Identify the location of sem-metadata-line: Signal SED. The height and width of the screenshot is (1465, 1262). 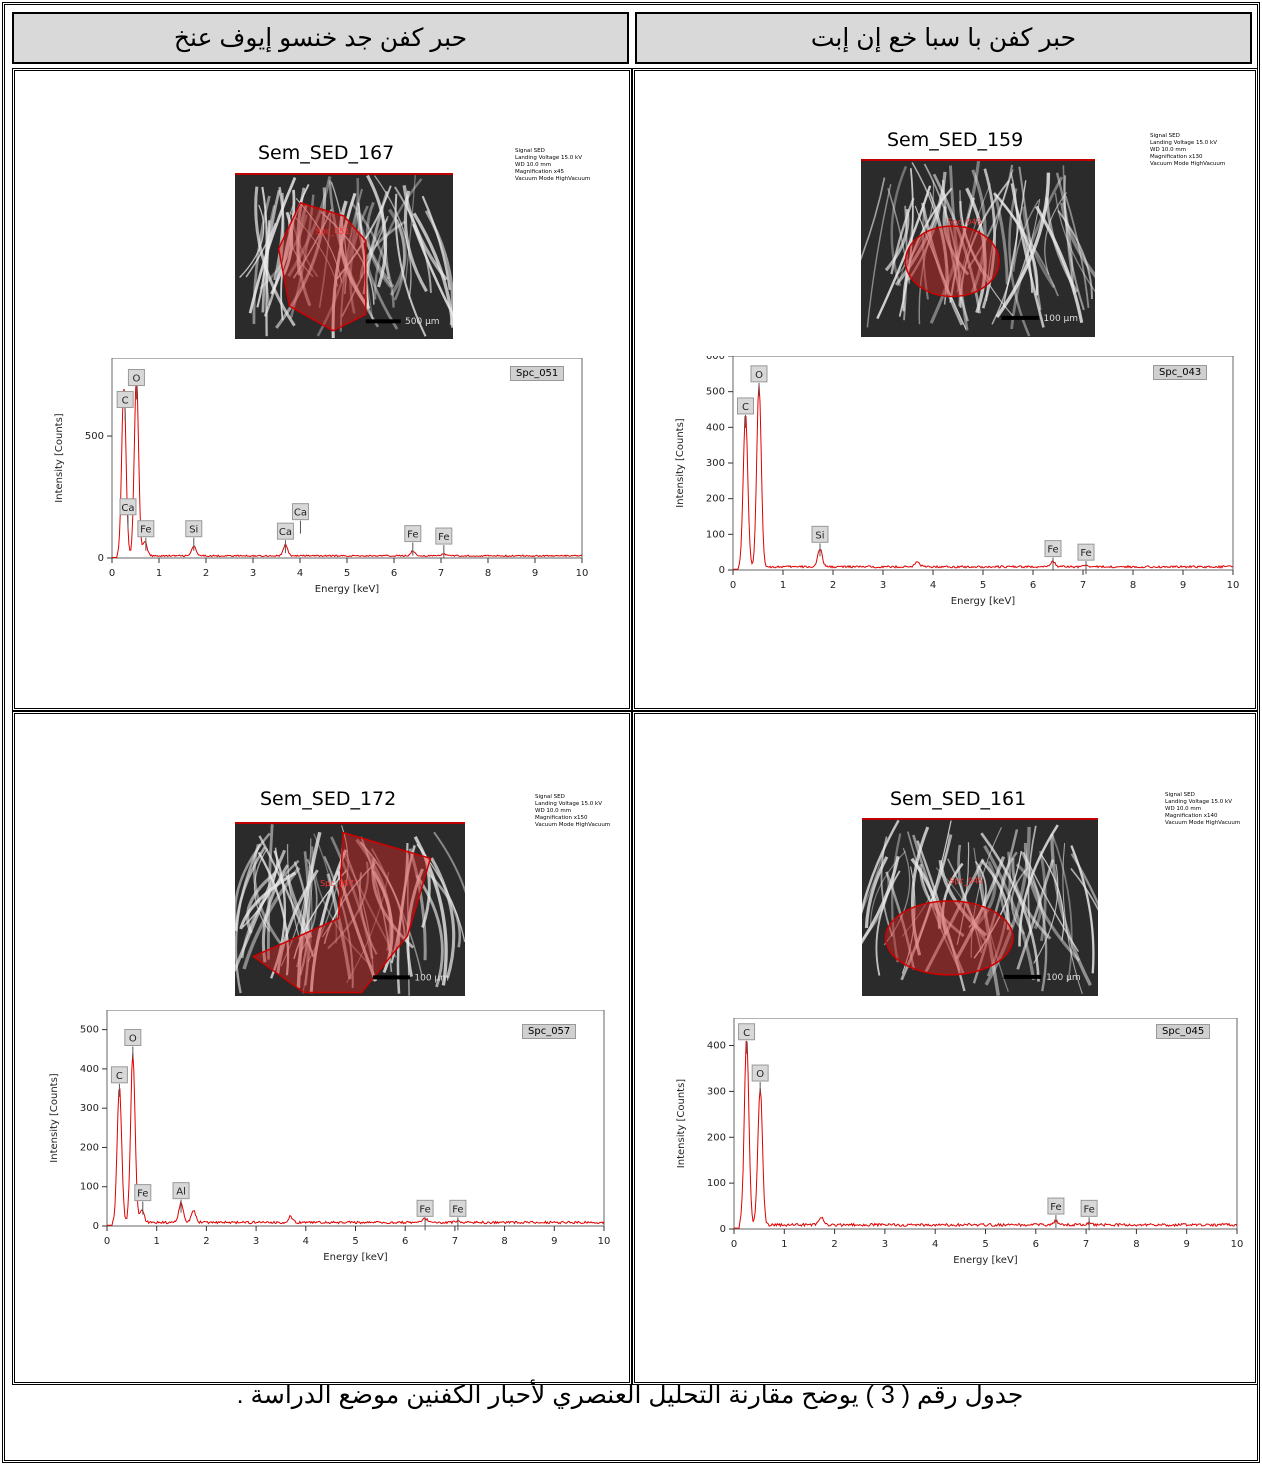
(550, 797).